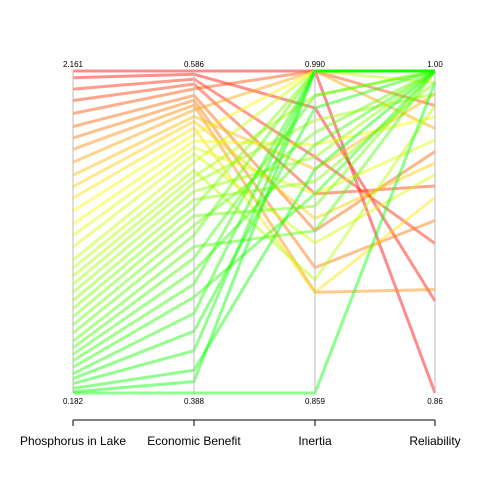  What do you see at coordinates (73, 401) in the screenshot?
I see `axis-1-min-label: 0.182` at bounding box center [73, 401].